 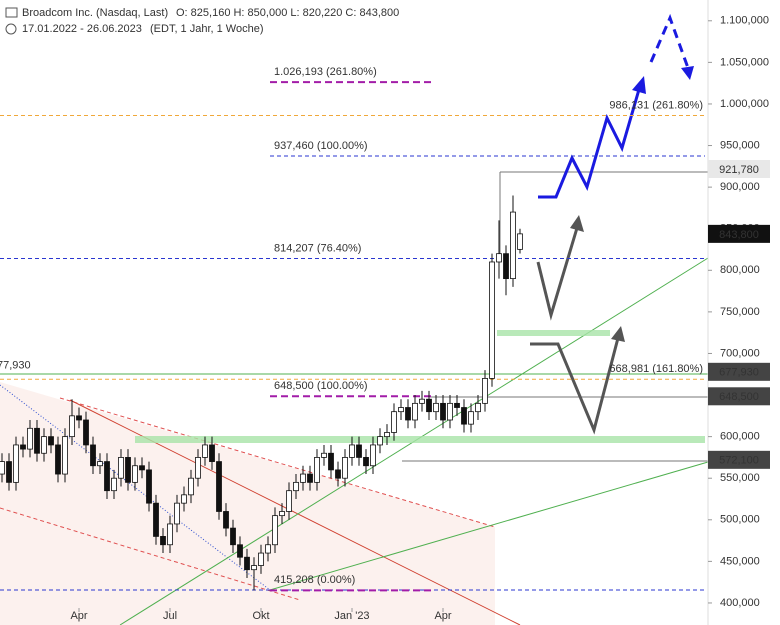 I want to click on y-tick-label: 900,000, so click(x=740, y=187).